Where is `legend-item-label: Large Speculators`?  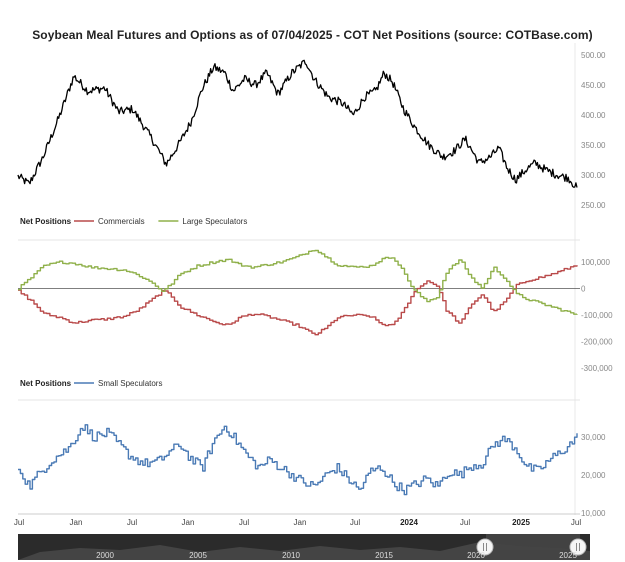
legend-item-label: Large Speculators is located at coordinates (214, 221).